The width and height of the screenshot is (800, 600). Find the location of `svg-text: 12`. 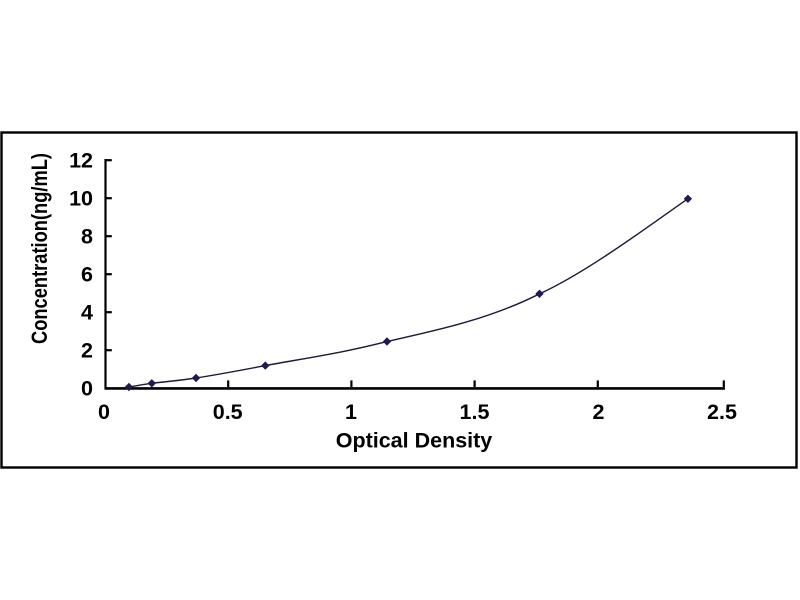

svg-text: 12 is located at coordinates (81, 161).